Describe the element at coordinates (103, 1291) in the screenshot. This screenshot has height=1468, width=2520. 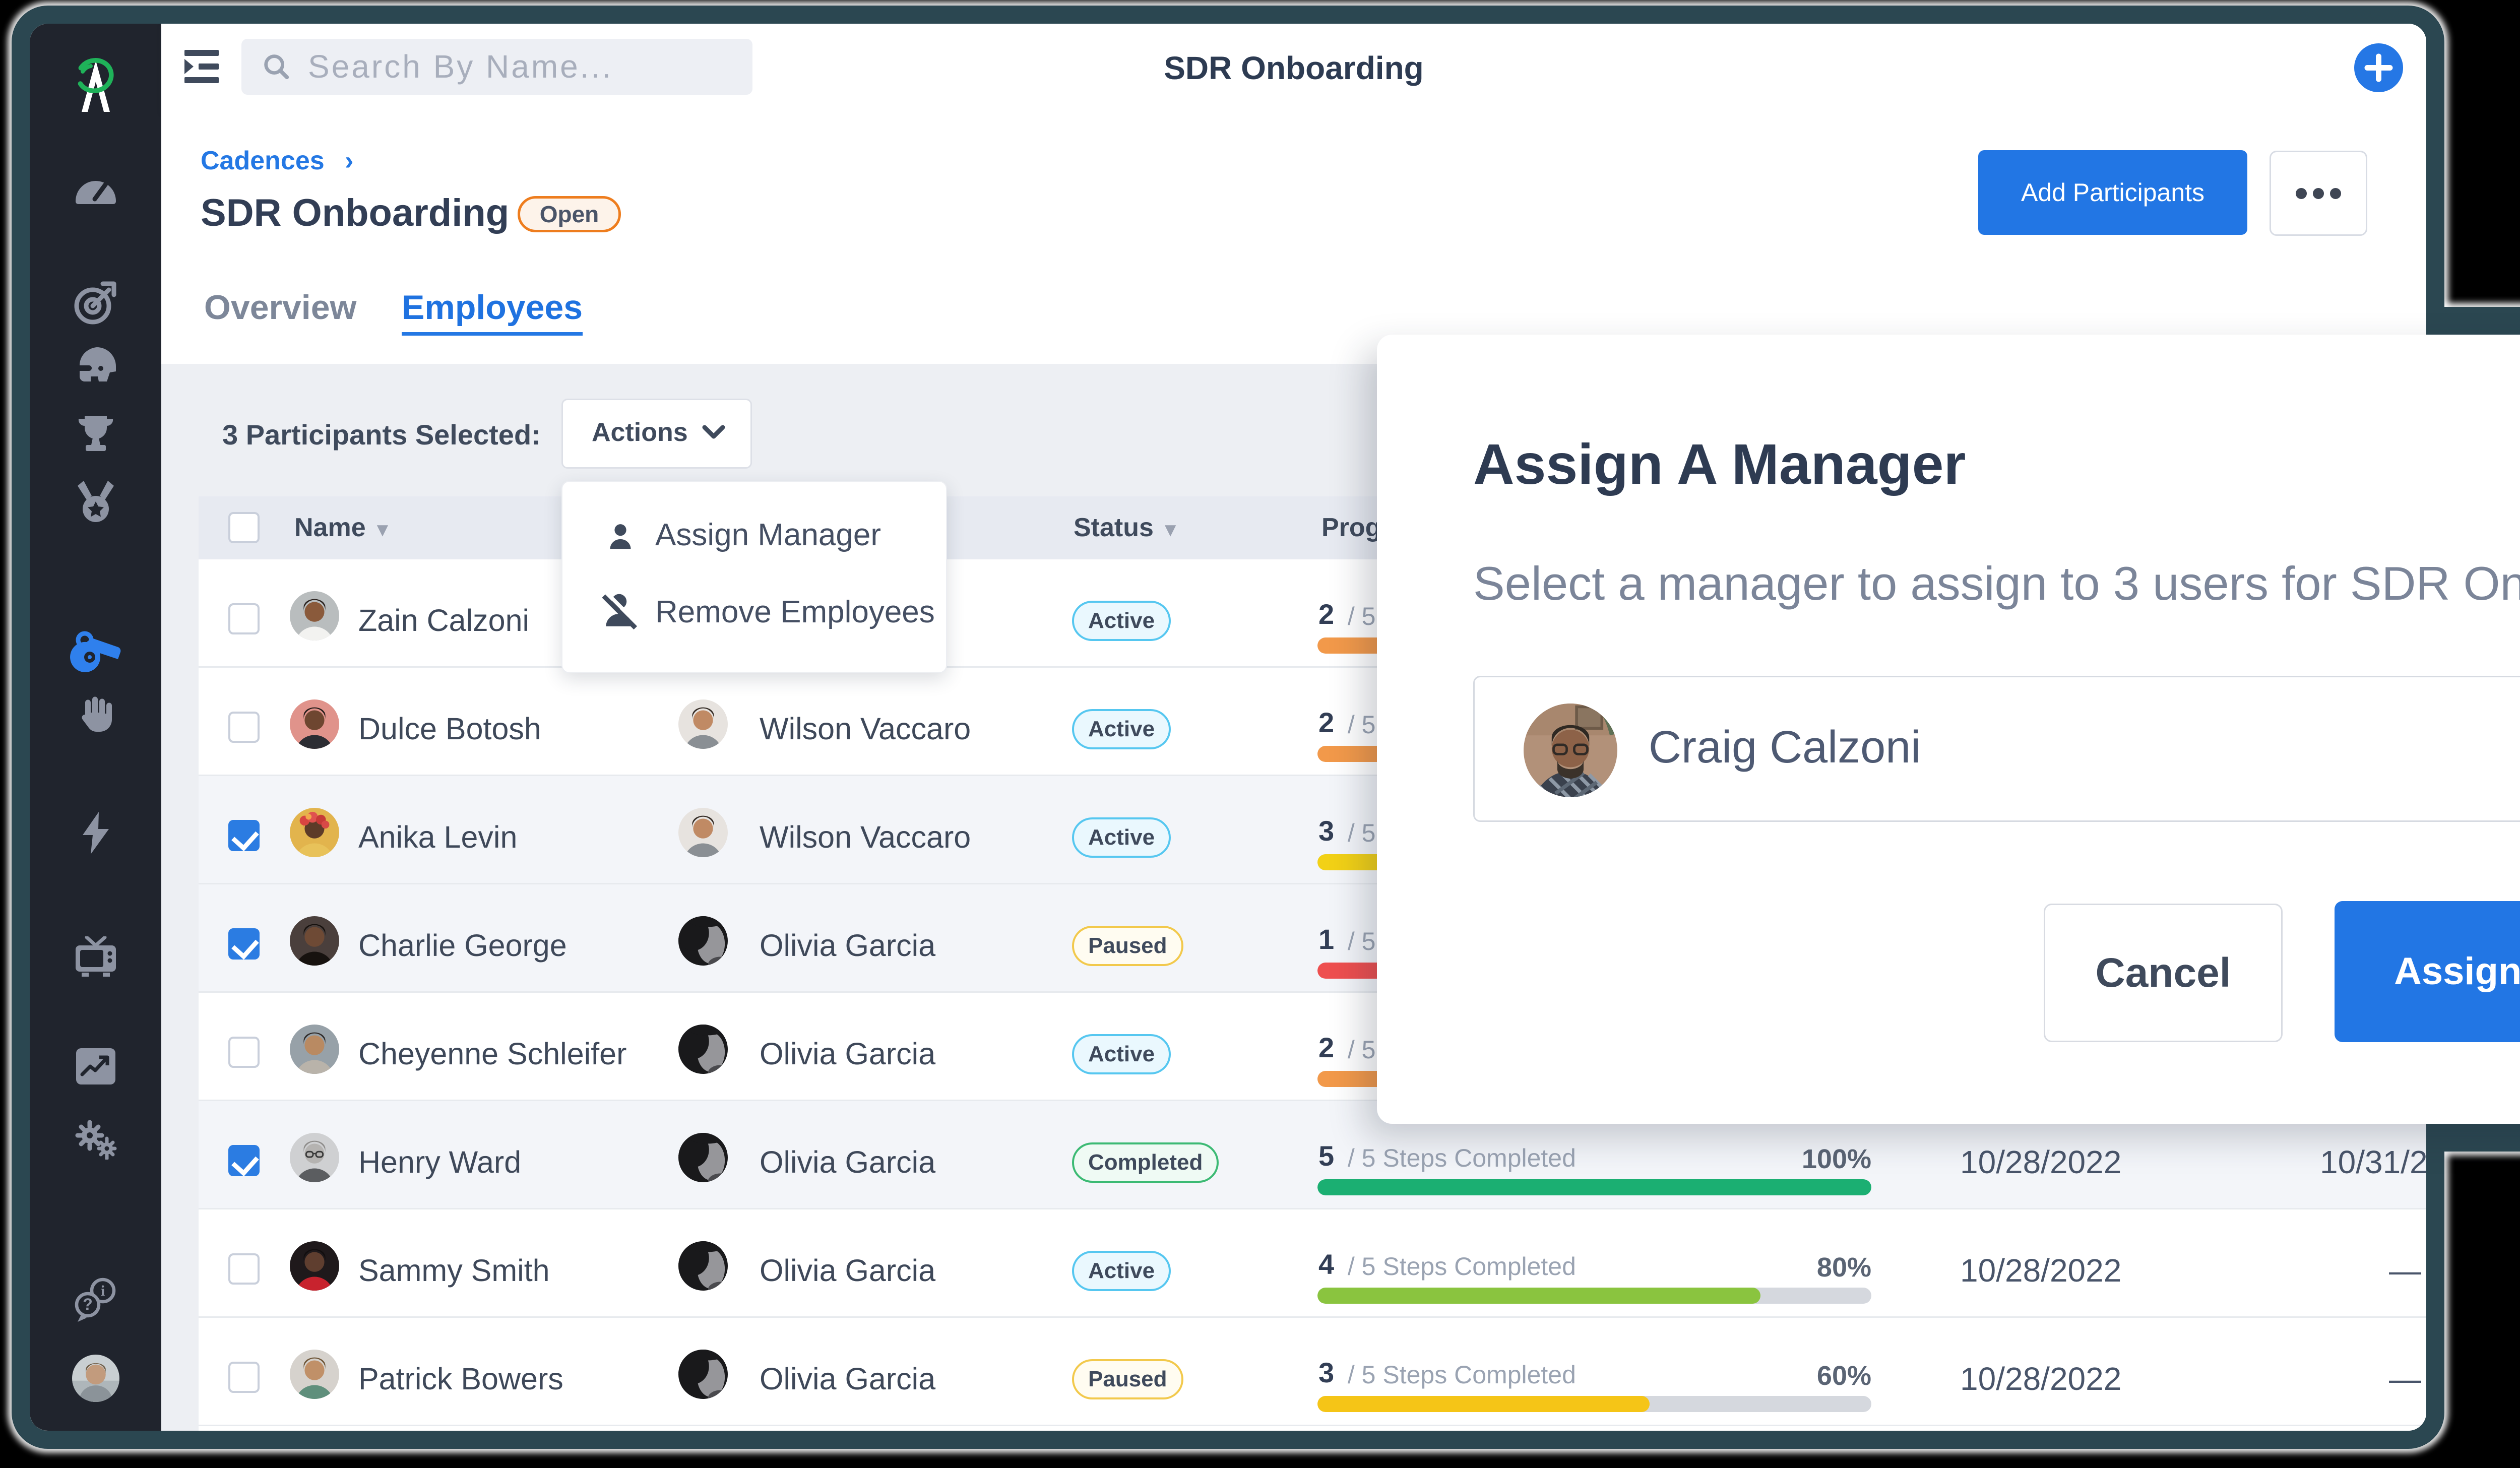
I see `svg-text: i` at that location.